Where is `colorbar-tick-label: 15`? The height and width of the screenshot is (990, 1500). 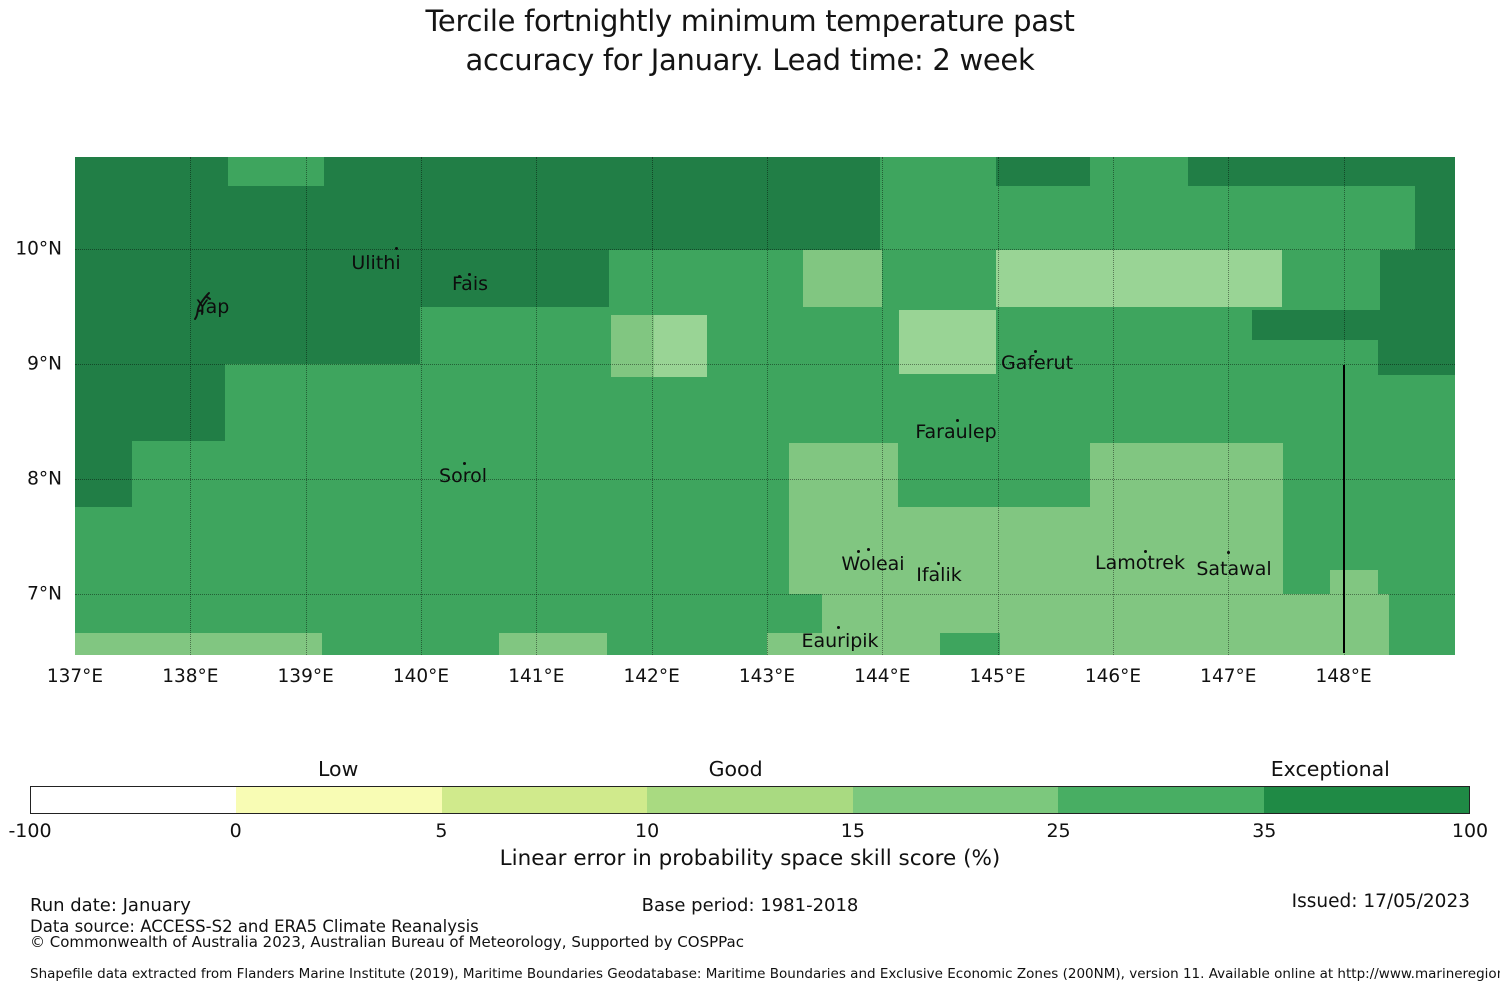 colorbar-tick-label: 15 is located at coordinates (852, 831).